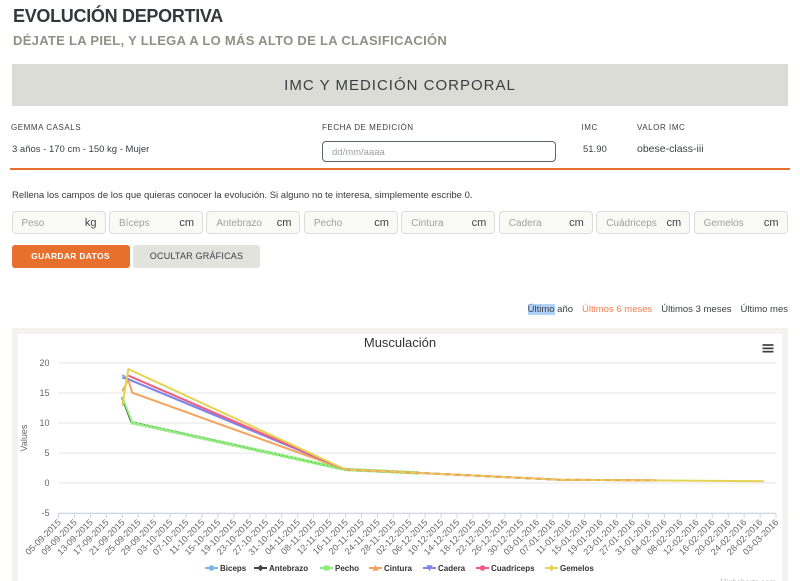 The width and height of the screenshot is (800, 581). I want to click on svg-text: Gemelos, so click(577, 568).